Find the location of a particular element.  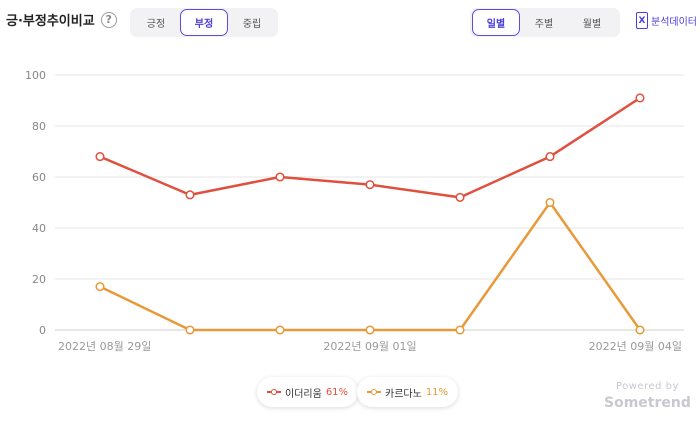

y-tick-label: 80 is located at coordinates (39, 126).